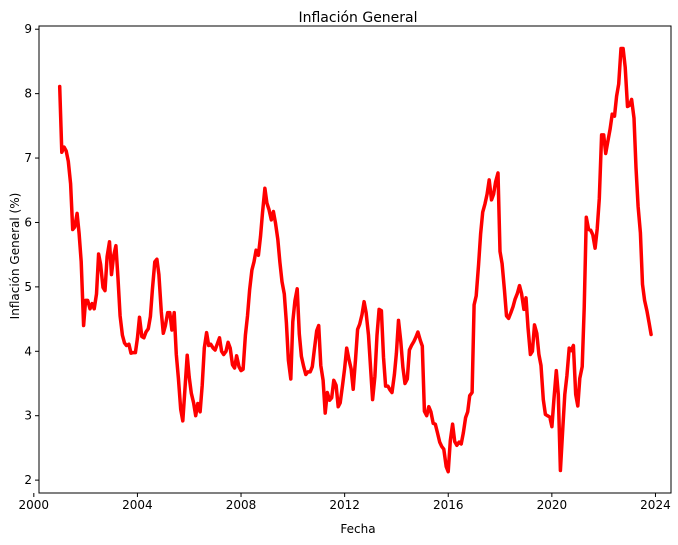 The width and height of the screenshot is (678, 545). What do you see at coordinates (357, 529) in the screenshot?
I see `x-axis-label: Fecha` at bounding box center [357, 529].